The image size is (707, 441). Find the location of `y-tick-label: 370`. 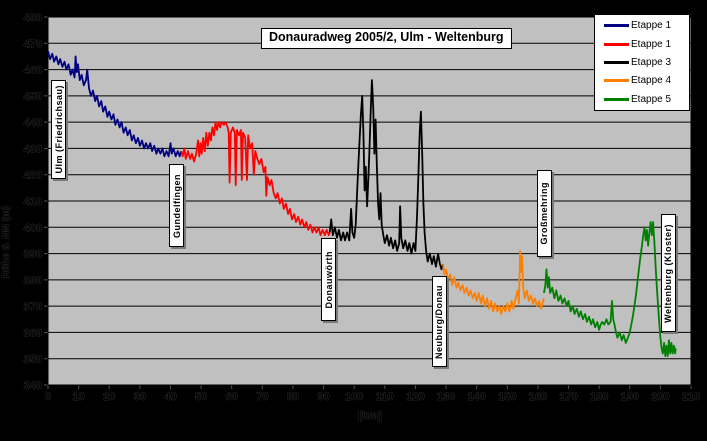

y-tick-label: 370 is located at coordinates (33, 307).